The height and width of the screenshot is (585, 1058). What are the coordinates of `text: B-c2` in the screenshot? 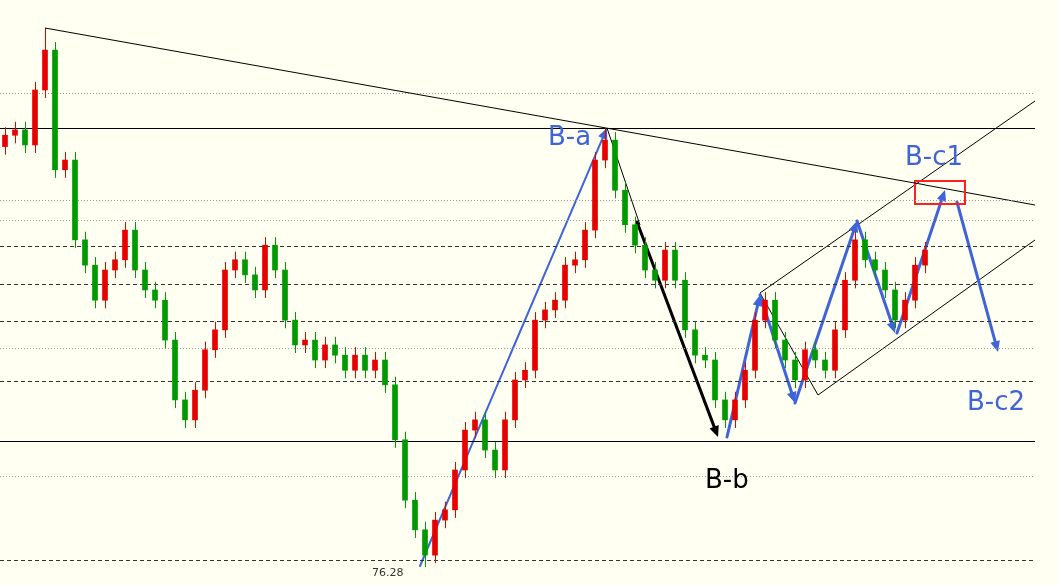 It's located at (996, 401).